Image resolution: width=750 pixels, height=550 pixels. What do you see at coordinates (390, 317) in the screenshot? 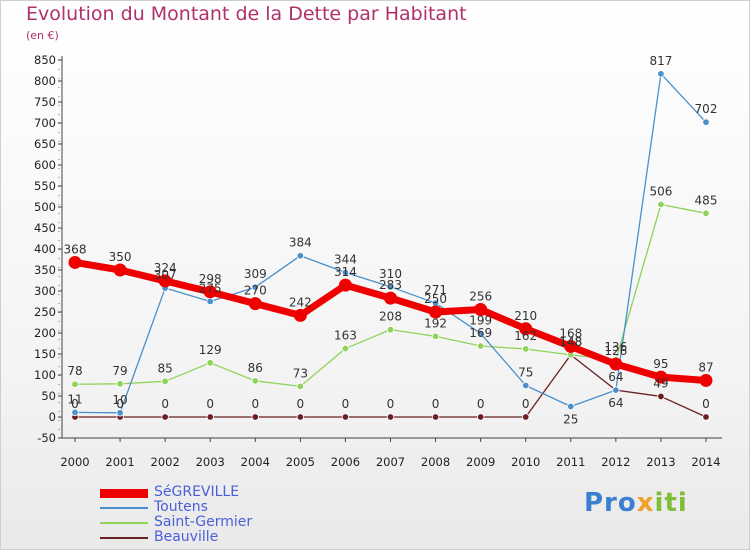
I see `data-label-saint-germier: 208` at bounding box center [390, 317].